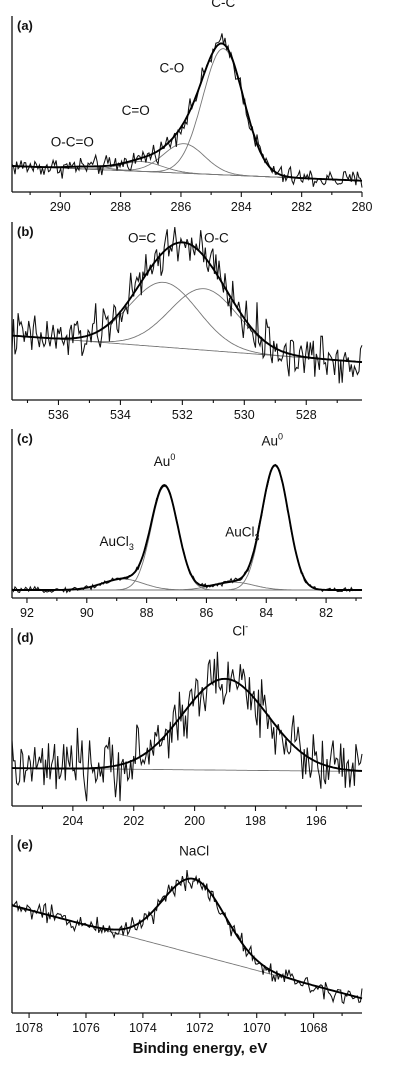 Image resolution: width=400 pixels, height=1071 pixels. Describe the element at coordinates (25, 25) in the screenshot. I see `panel-label: (a)` at that location.